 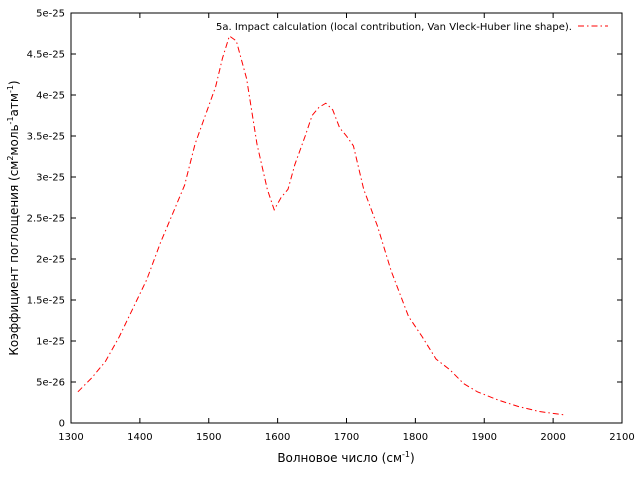 What do you see at coordinates (621, 437) in the screenshot?
I see `x-tick-label: 2100` at bounding box center [621, 437].